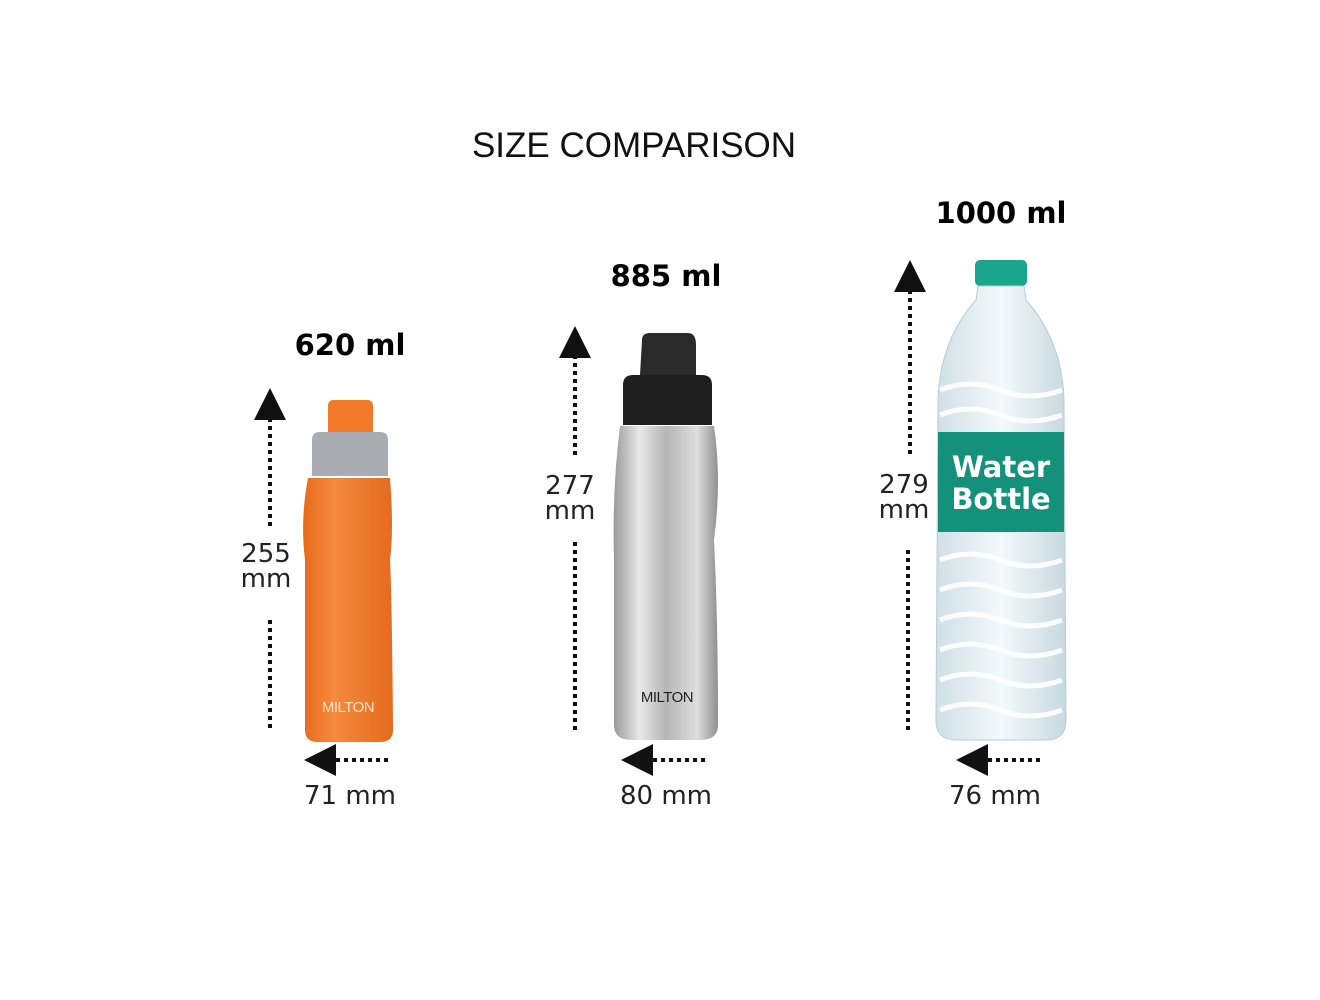 The width and height of the screenshot is (1320, 1000). What do you see at coordinates (266, 554) in the screenshot?
I see `height-value: 255` at bounding box center [266, 554].